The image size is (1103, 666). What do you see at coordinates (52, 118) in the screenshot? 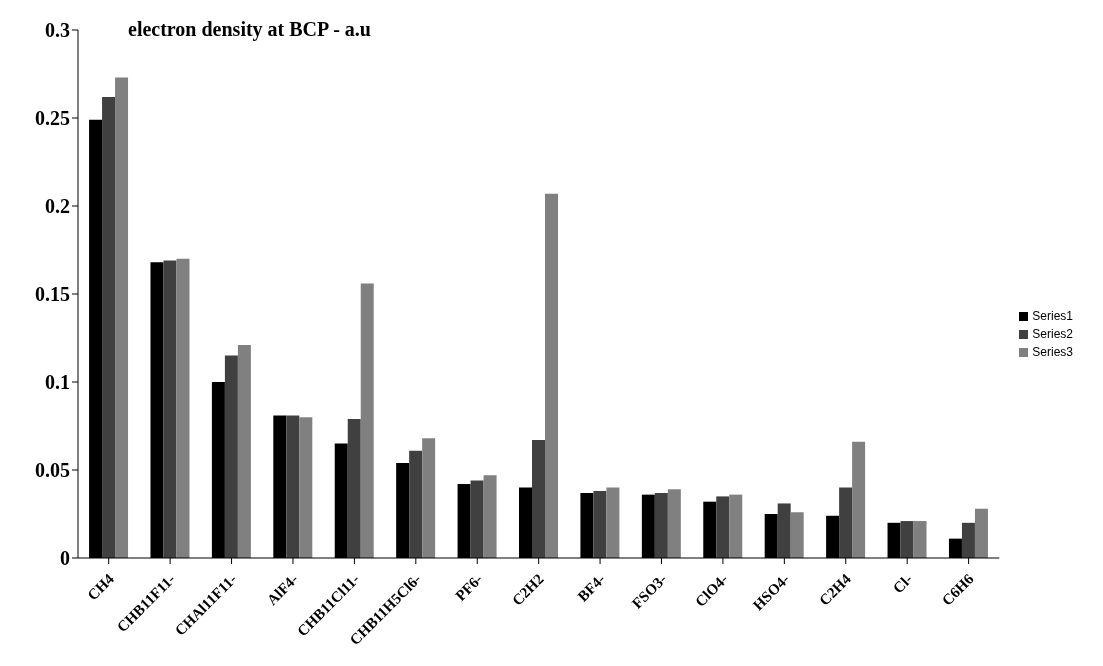
I see `y-tick-label: 0.25` at bounding box center [52, 118].